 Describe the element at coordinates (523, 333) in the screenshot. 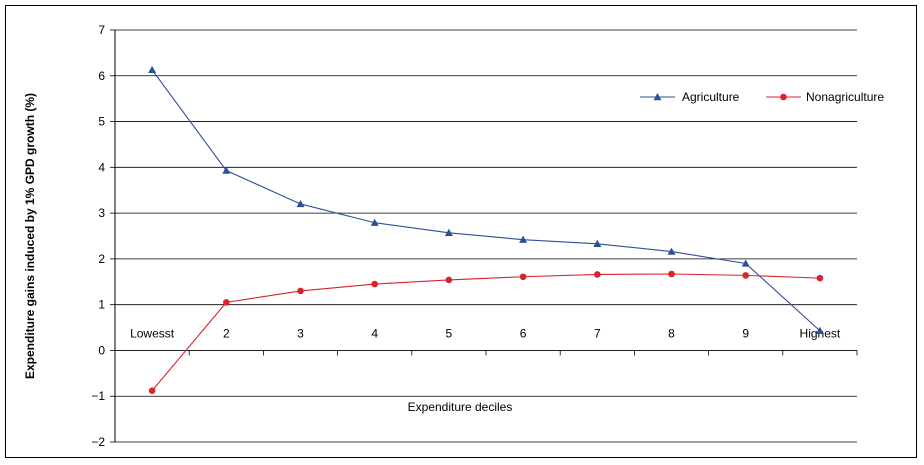

I see `x-tick-label: 6` at that location.